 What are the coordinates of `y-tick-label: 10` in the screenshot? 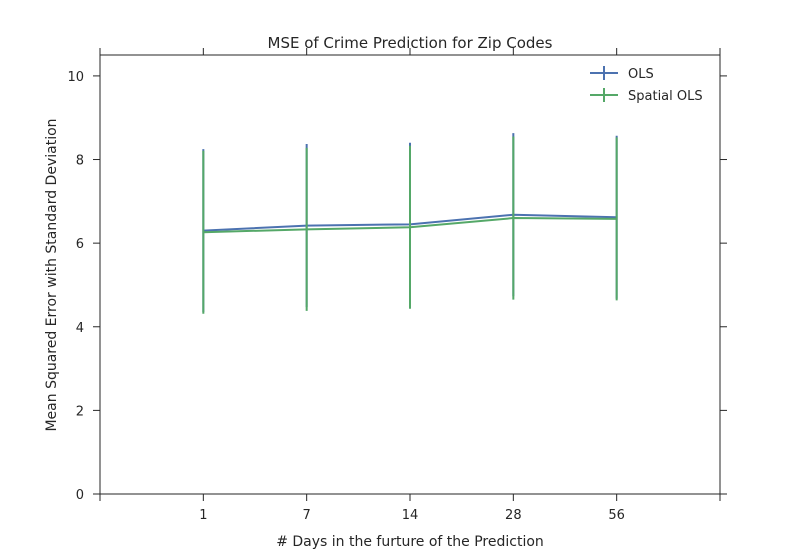 It's located at (75, 77).